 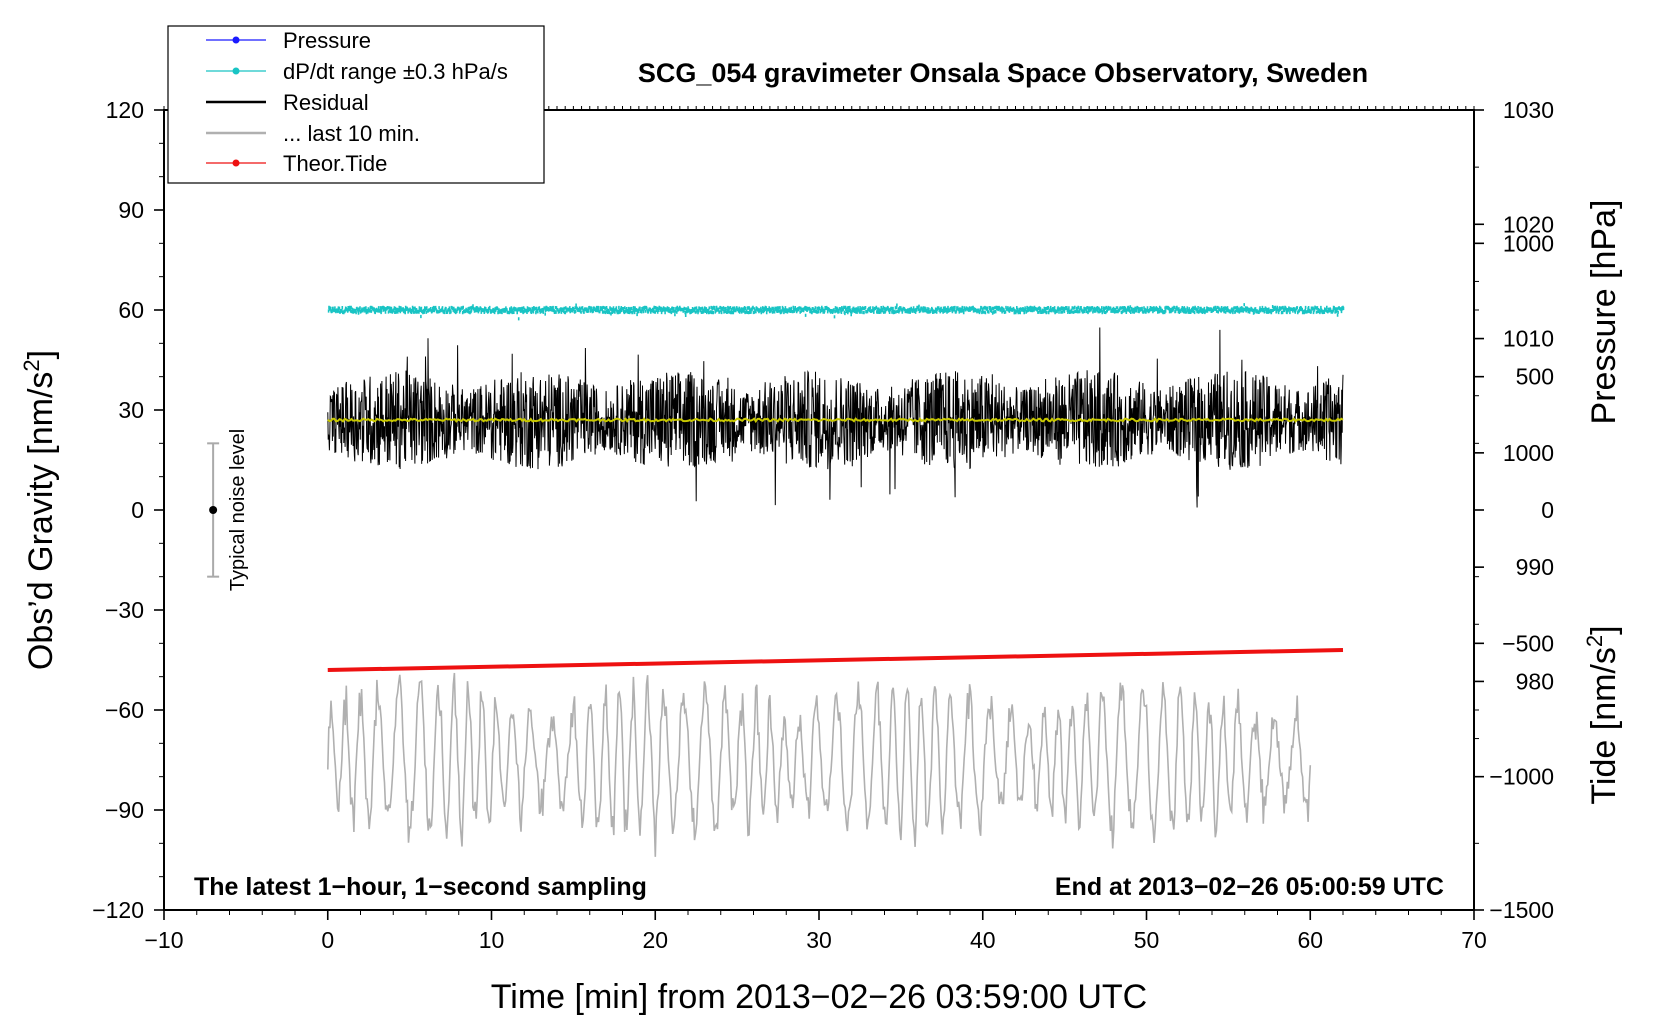 I want to click on pressure-tick-label: 990, so click(x=1535, y=567).